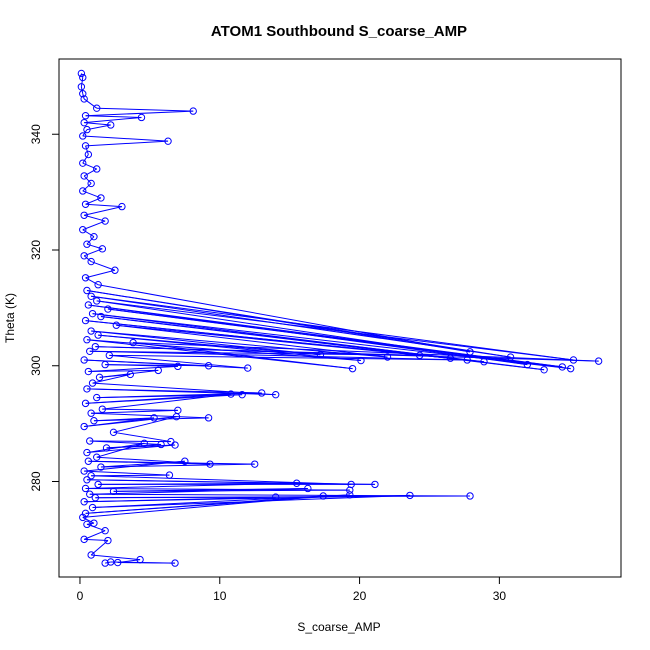 The width and height of the screenshot is (650, 650). Describe the element at coordinates (36, 134) in the screenshot. I see `y-tick-label: 340` at that location.